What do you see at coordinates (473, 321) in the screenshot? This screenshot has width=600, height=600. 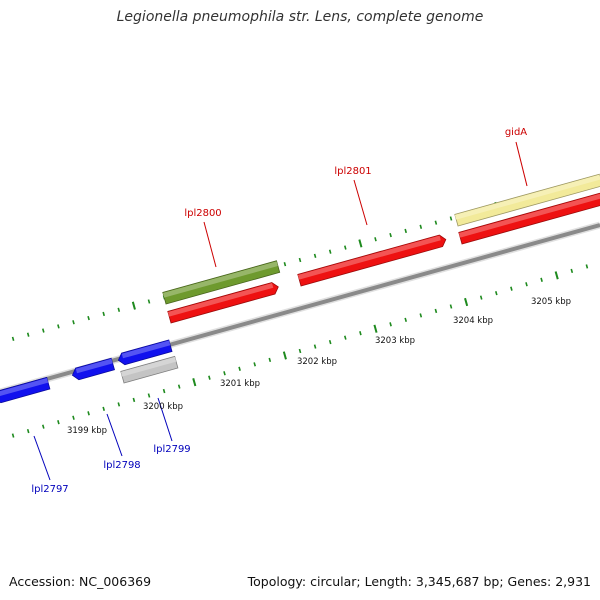 I see `tick-label: 3204 kbp` at bounding box center [473, 321].